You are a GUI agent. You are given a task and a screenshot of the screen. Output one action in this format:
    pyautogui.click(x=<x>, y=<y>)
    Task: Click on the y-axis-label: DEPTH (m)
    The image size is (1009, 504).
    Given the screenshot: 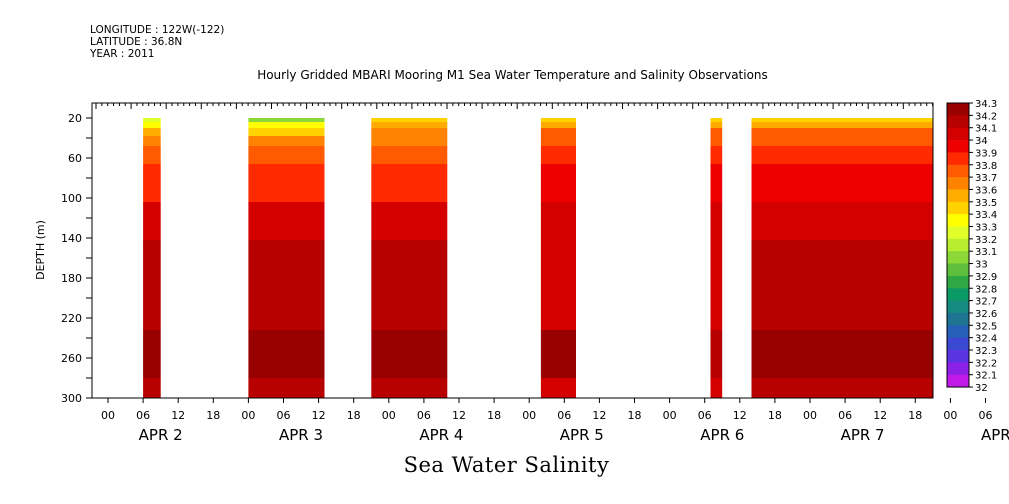 What is the action you would take?
    pyautogui.click(x=40, y=250)
    